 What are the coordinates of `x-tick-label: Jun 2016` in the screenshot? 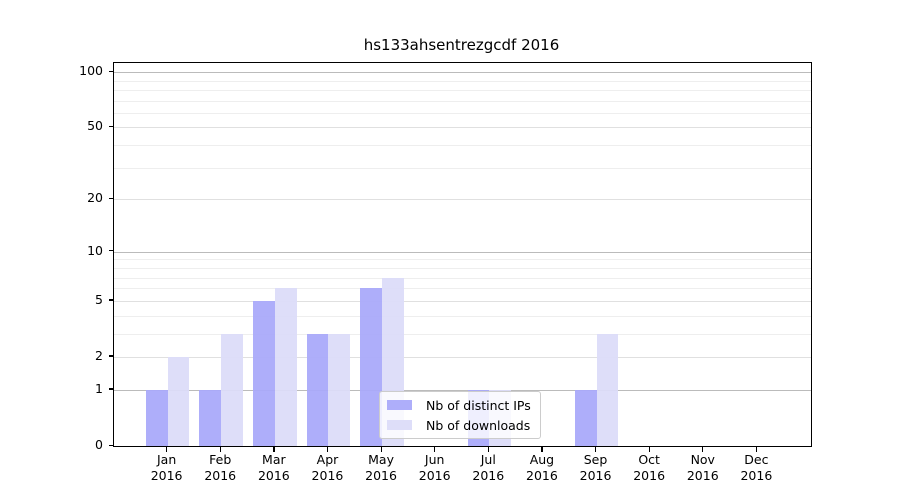 It's located at (435, 467).